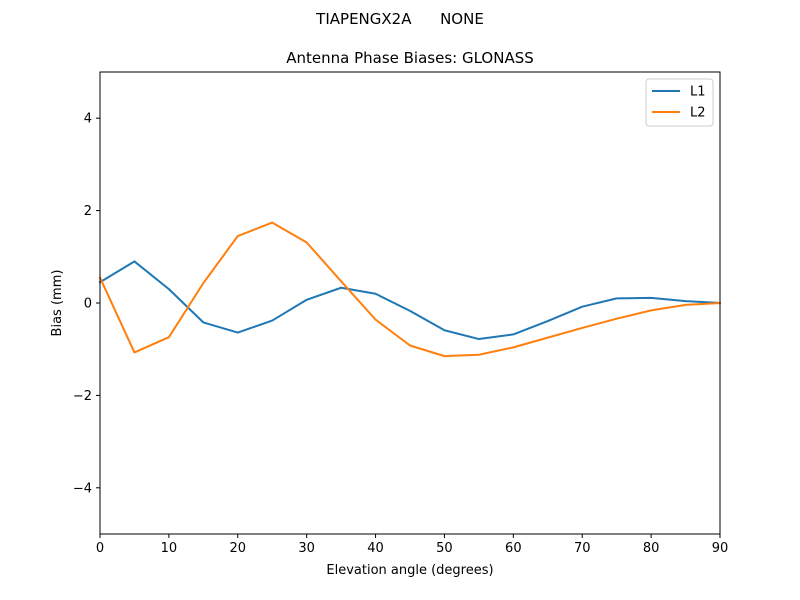 The height and width of the screenshot is (600, 800). I want to click on y-tick-label: −4, so click(82, 488).